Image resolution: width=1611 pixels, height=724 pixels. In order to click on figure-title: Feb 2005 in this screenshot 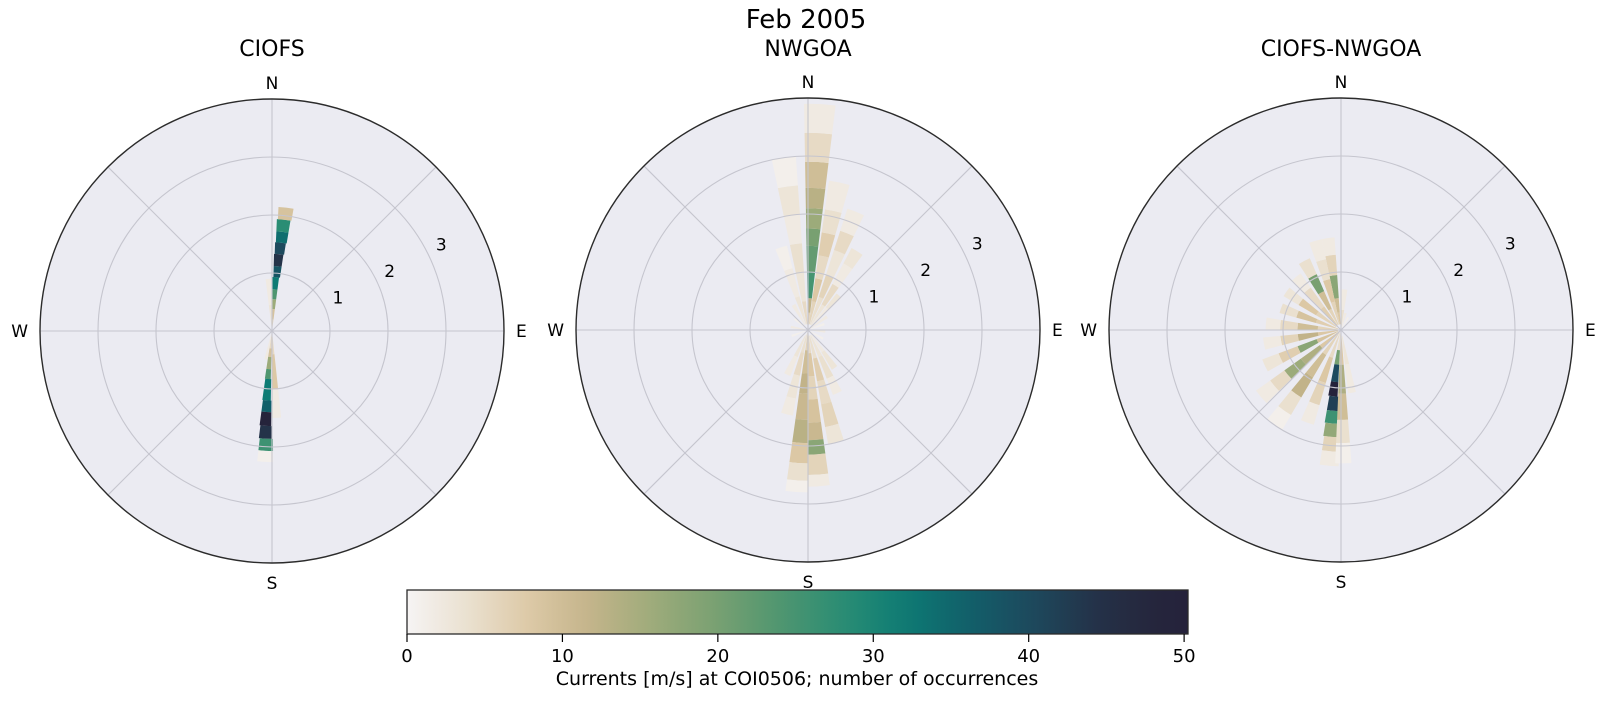, I will do `click(806, 20)`.